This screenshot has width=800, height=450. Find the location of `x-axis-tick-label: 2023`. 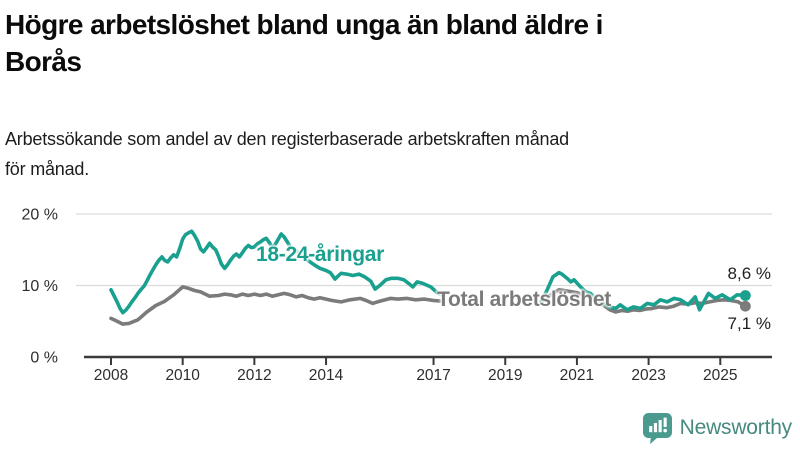

x-axis-tick-label: 2023 is located at coordinates (648, 375).